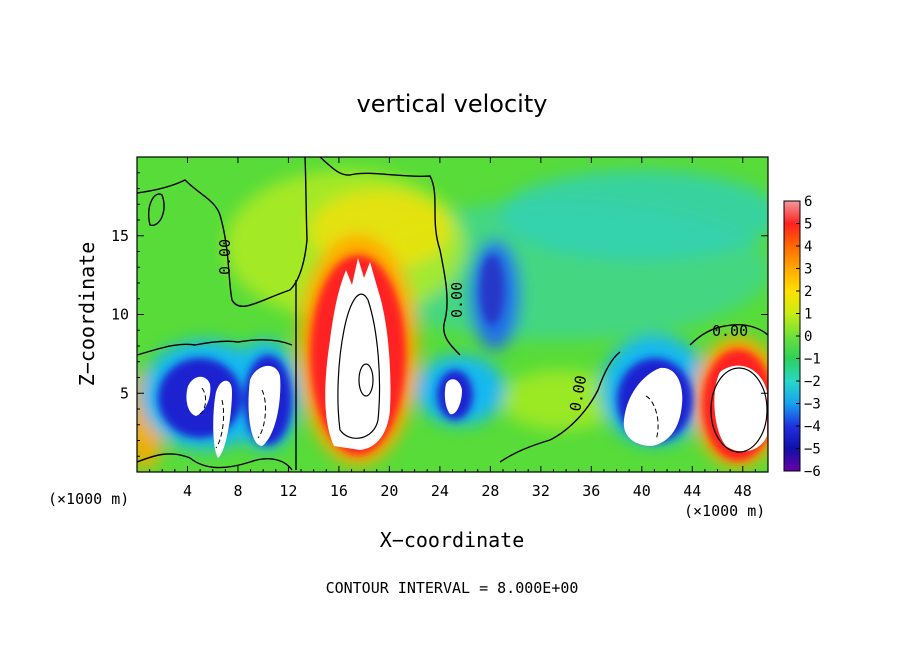  I want to click on x-tick-label: 20, so click(389, 491).